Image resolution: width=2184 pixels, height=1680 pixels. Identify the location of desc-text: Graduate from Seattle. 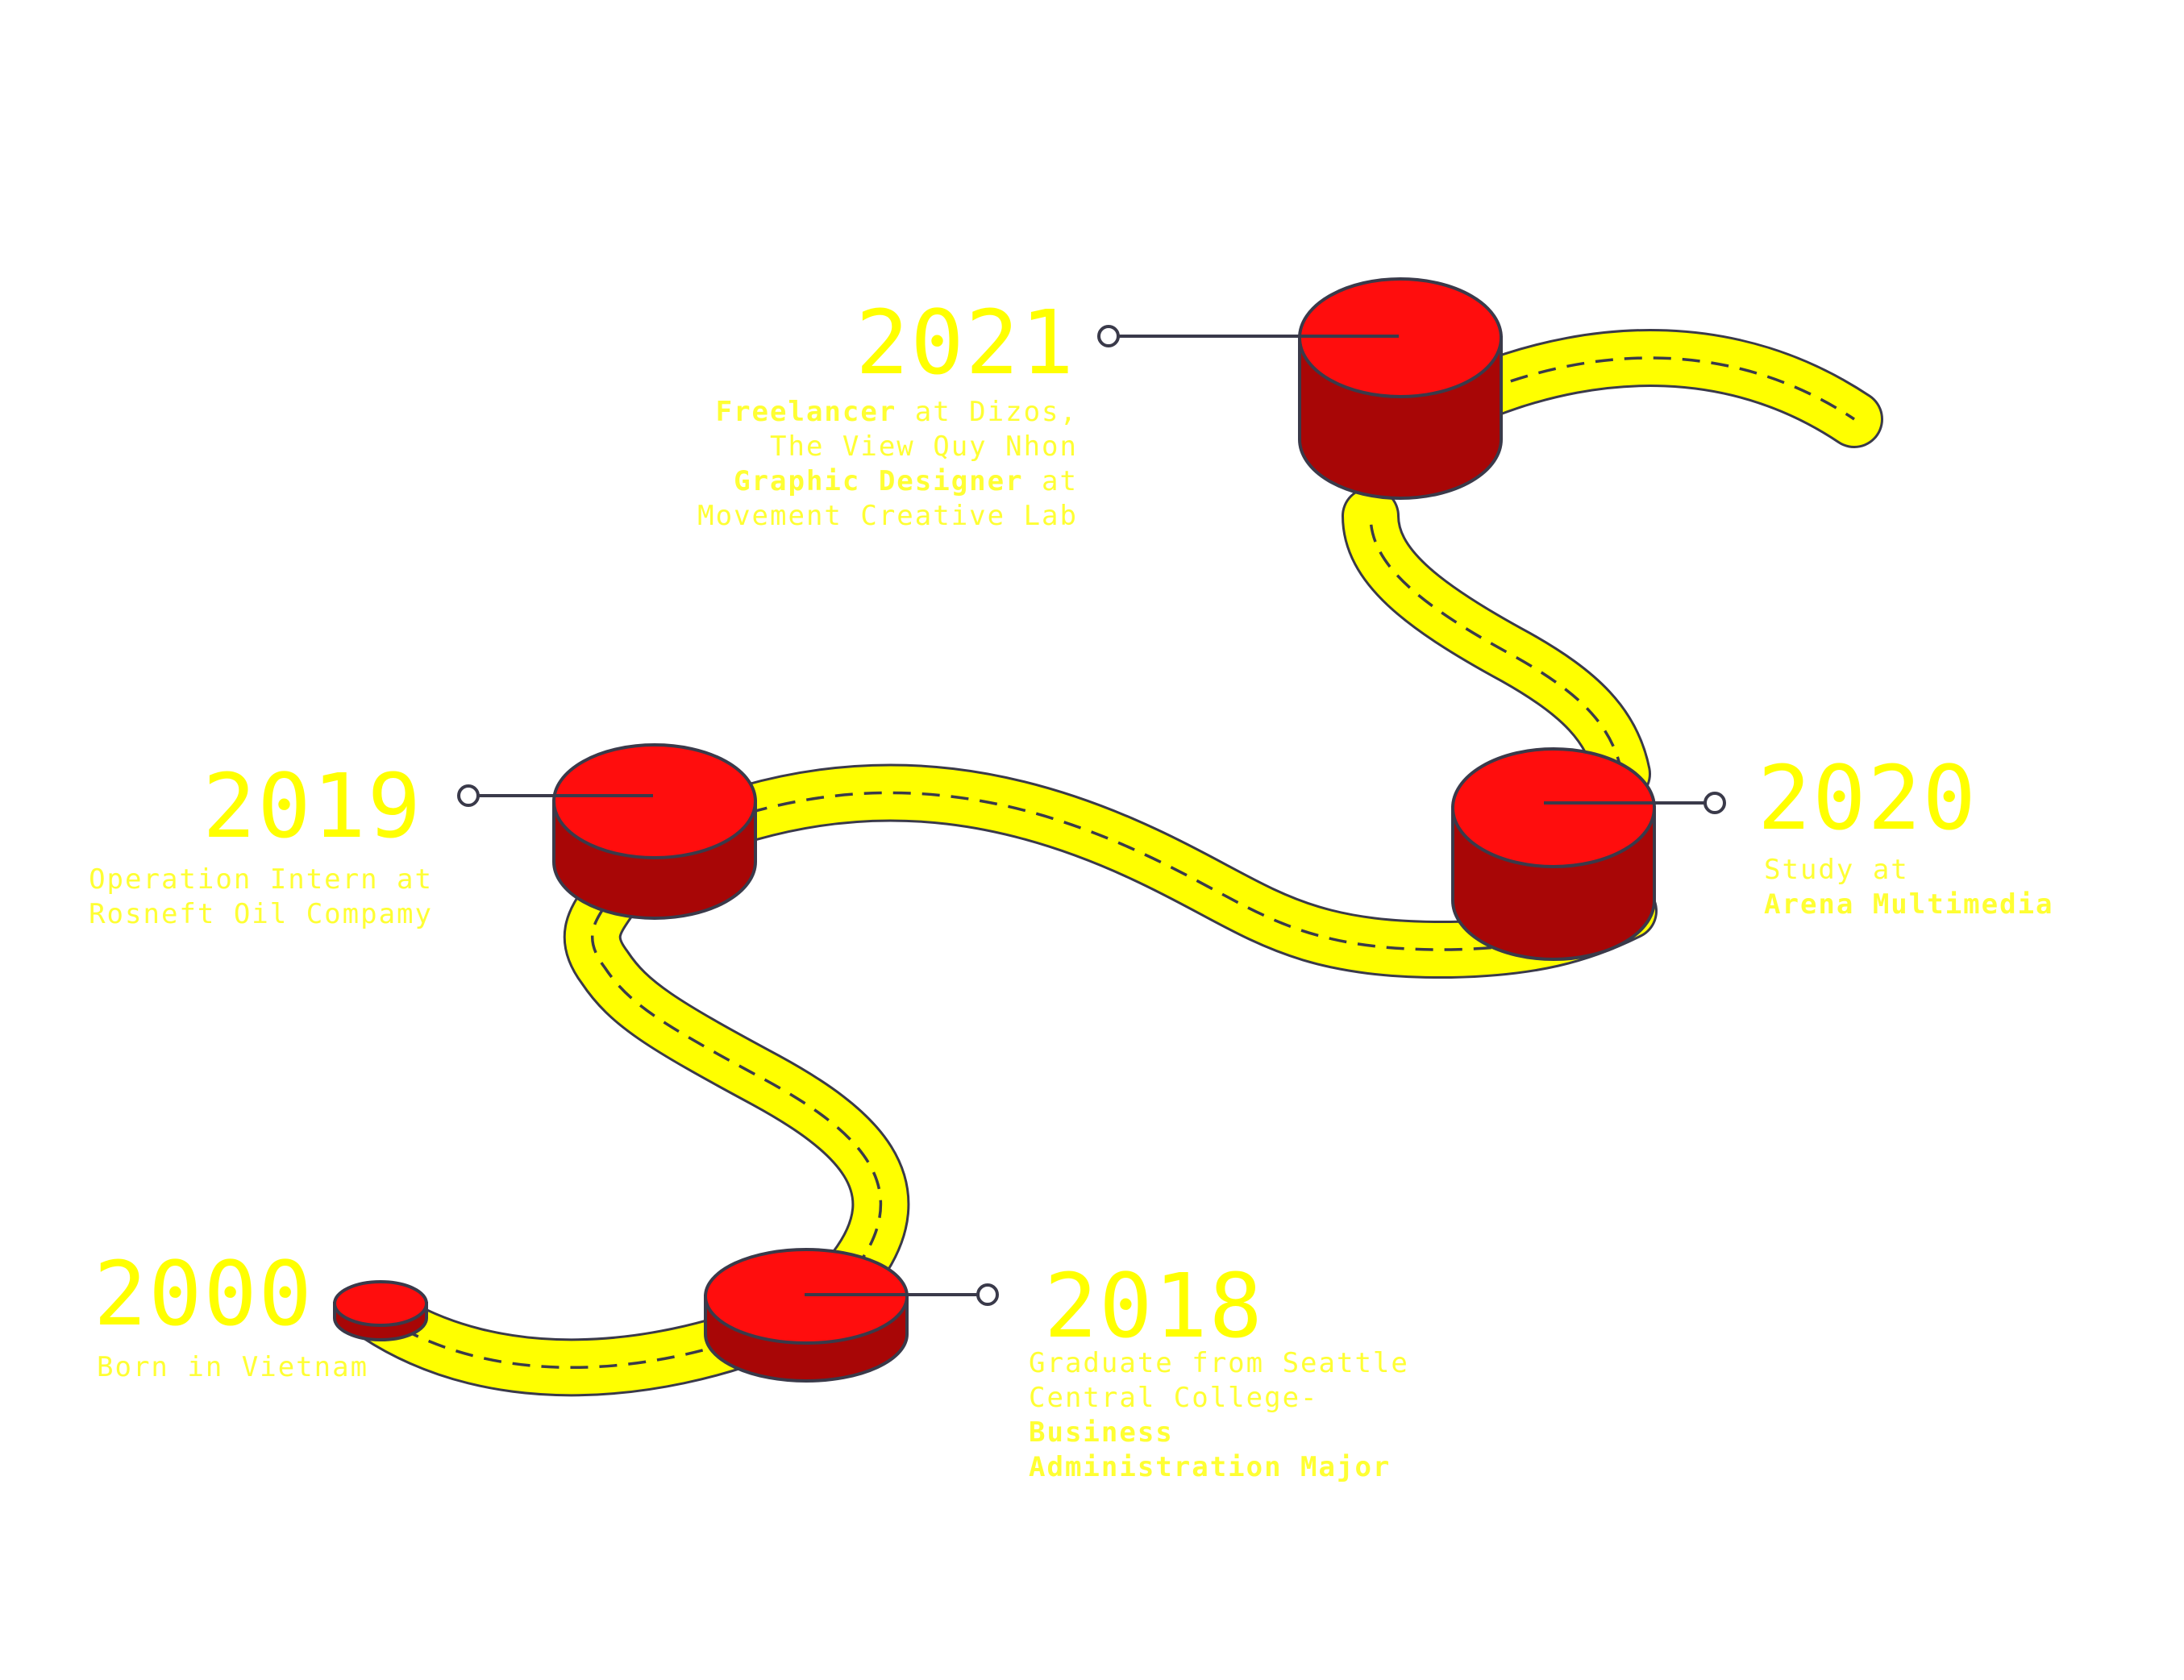
(1219, 1363).